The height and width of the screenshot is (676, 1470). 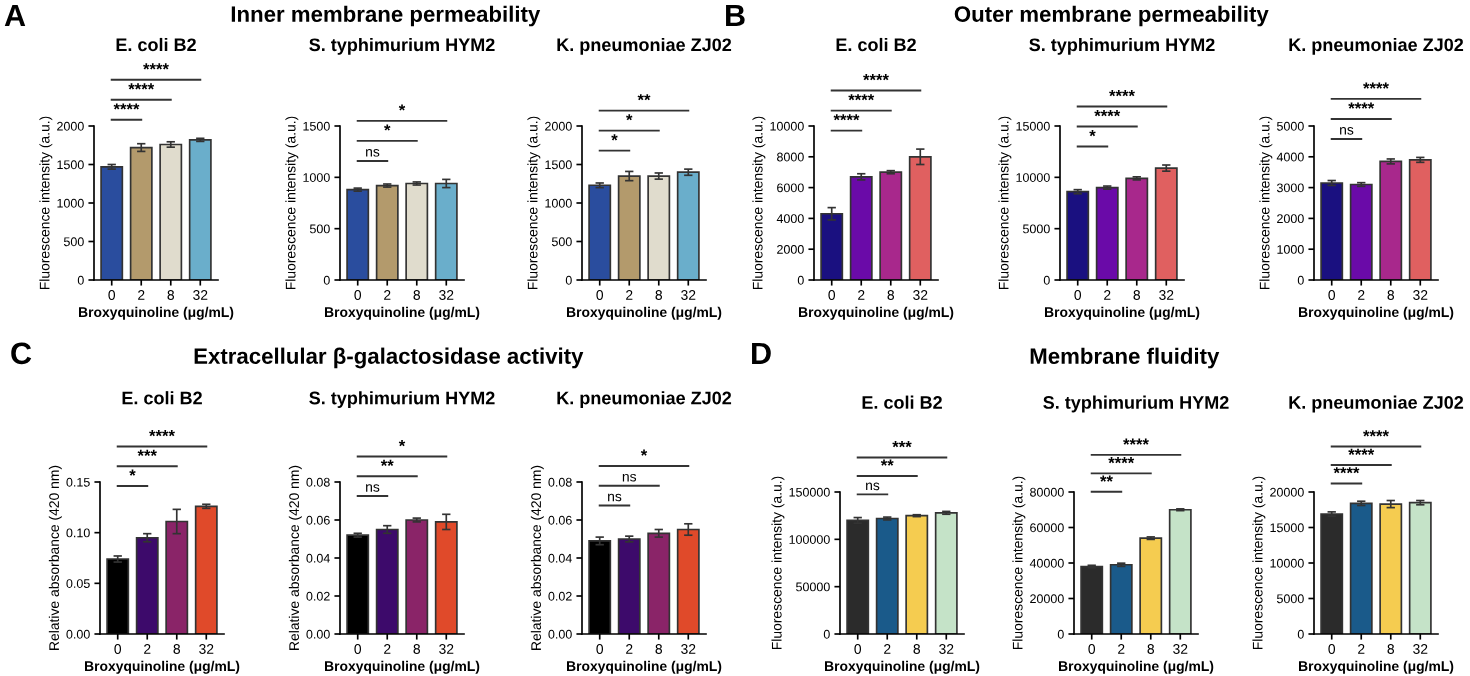 I want to click on text: B, so click(x=735, y=15).